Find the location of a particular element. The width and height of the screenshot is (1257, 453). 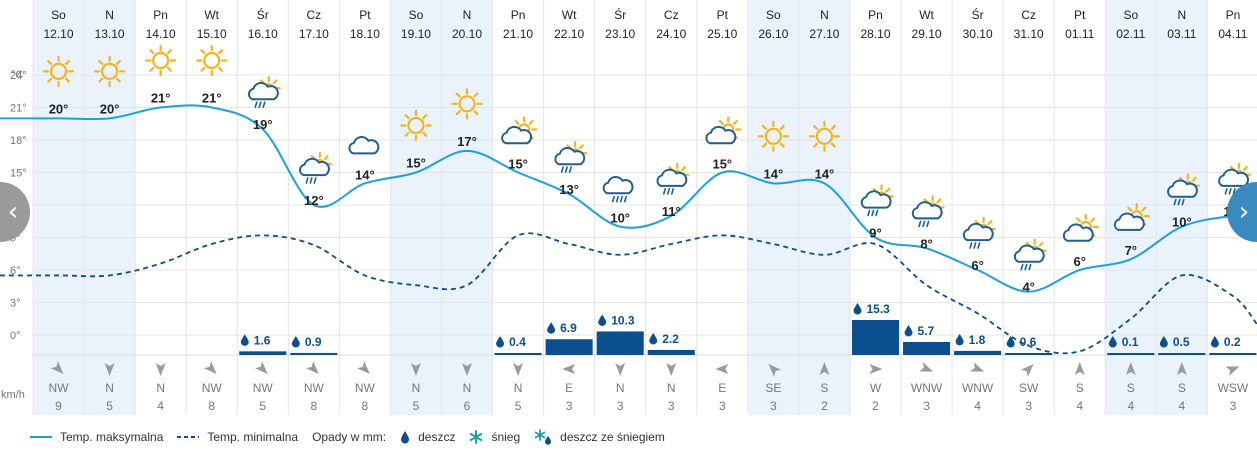

day-date: 24.10 is located at coordinates (671, 34).